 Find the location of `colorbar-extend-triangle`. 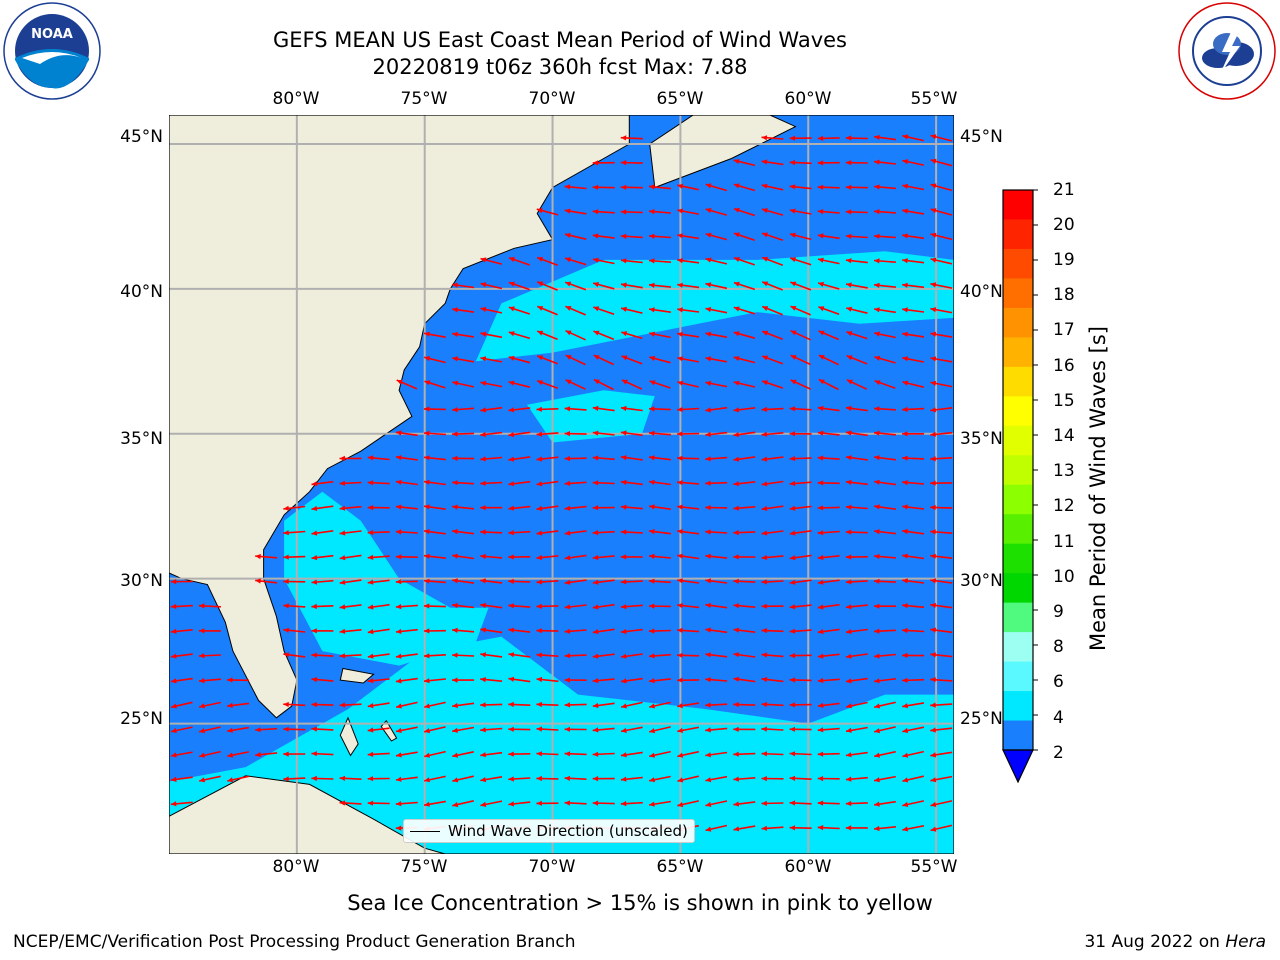

colorbar-extend-triangle is located at coordinates (1018, 766).